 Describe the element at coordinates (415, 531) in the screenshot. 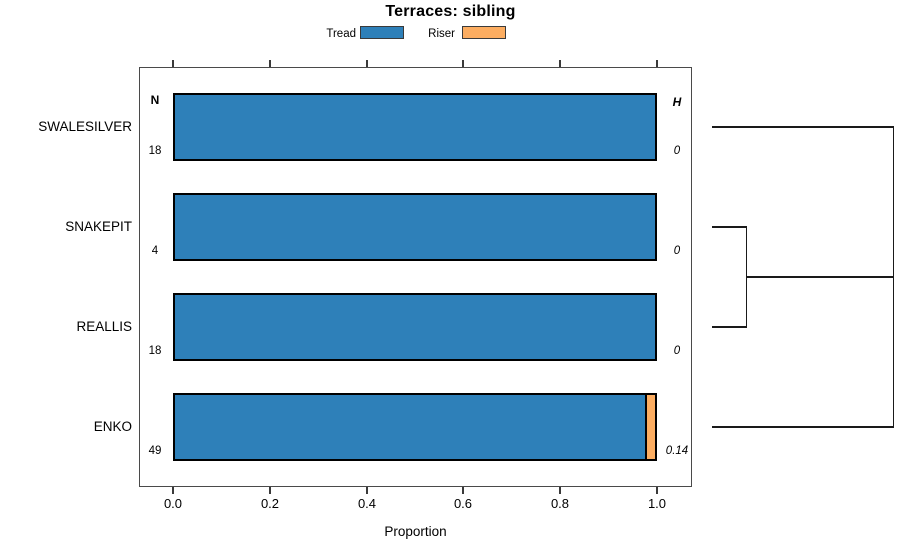

I see `x-axis-title: Proportion` at that location.